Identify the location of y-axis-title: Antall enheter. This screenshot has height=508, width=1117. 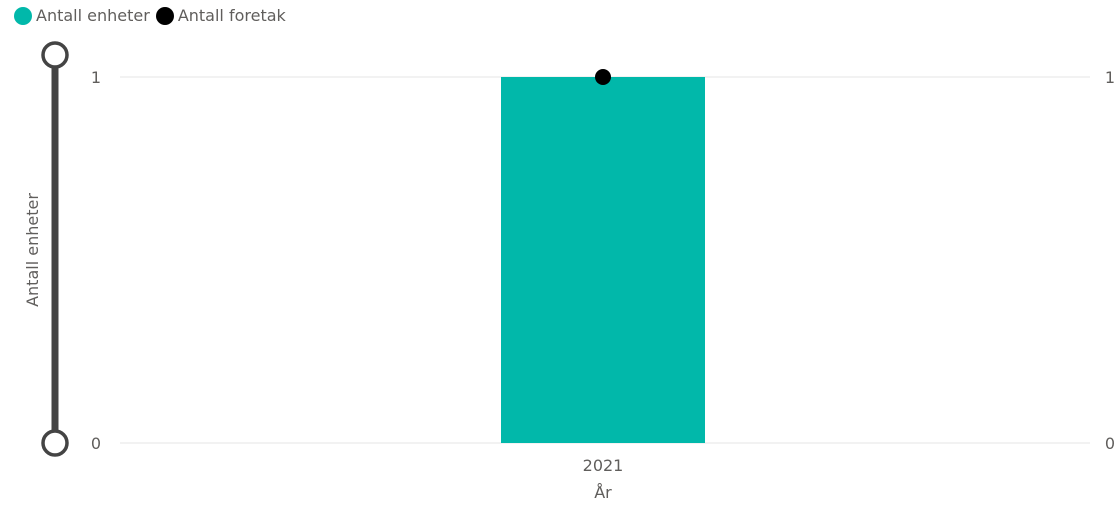
(32, 250).